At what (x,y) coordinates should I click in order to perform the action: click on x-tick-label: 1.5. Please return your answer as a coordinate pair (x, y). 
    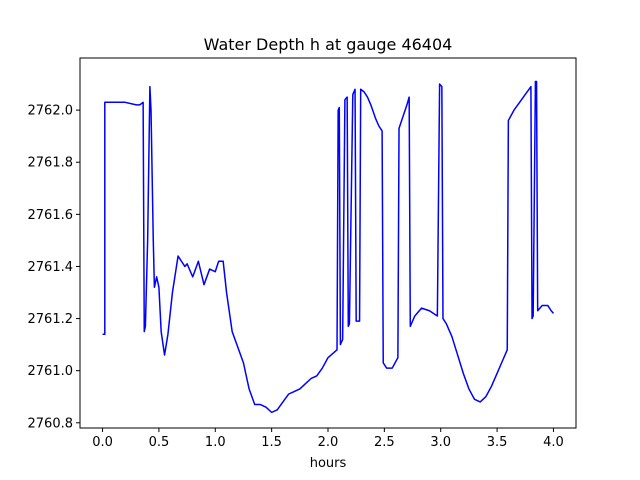
    Looking at the image, I should click on (271, 442).